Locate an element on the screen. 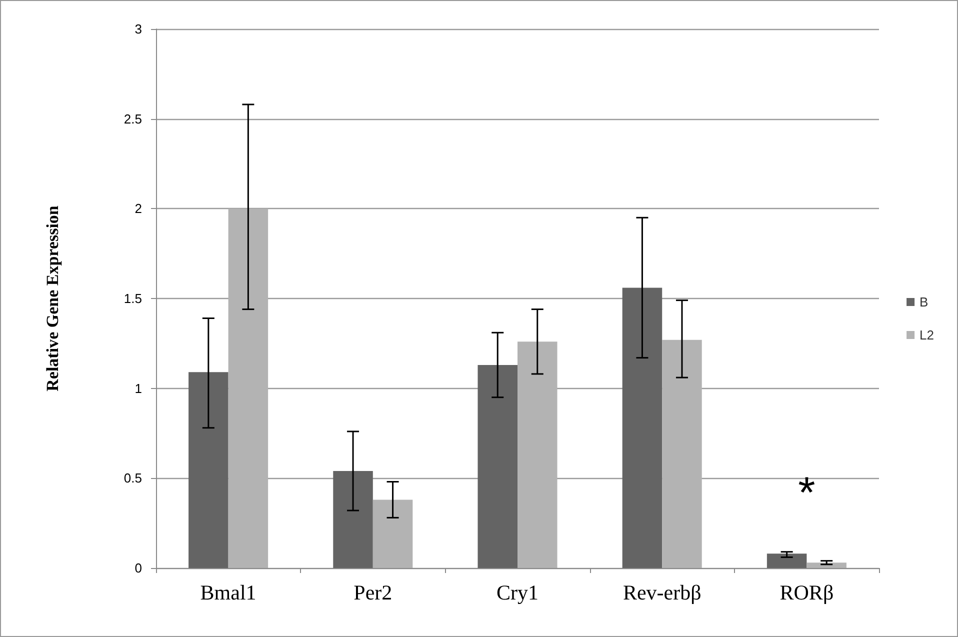 The height and width of the screenshot is (637, 958). y-axis-title: Relative Gene Expression is located at coordinates (52, 298).